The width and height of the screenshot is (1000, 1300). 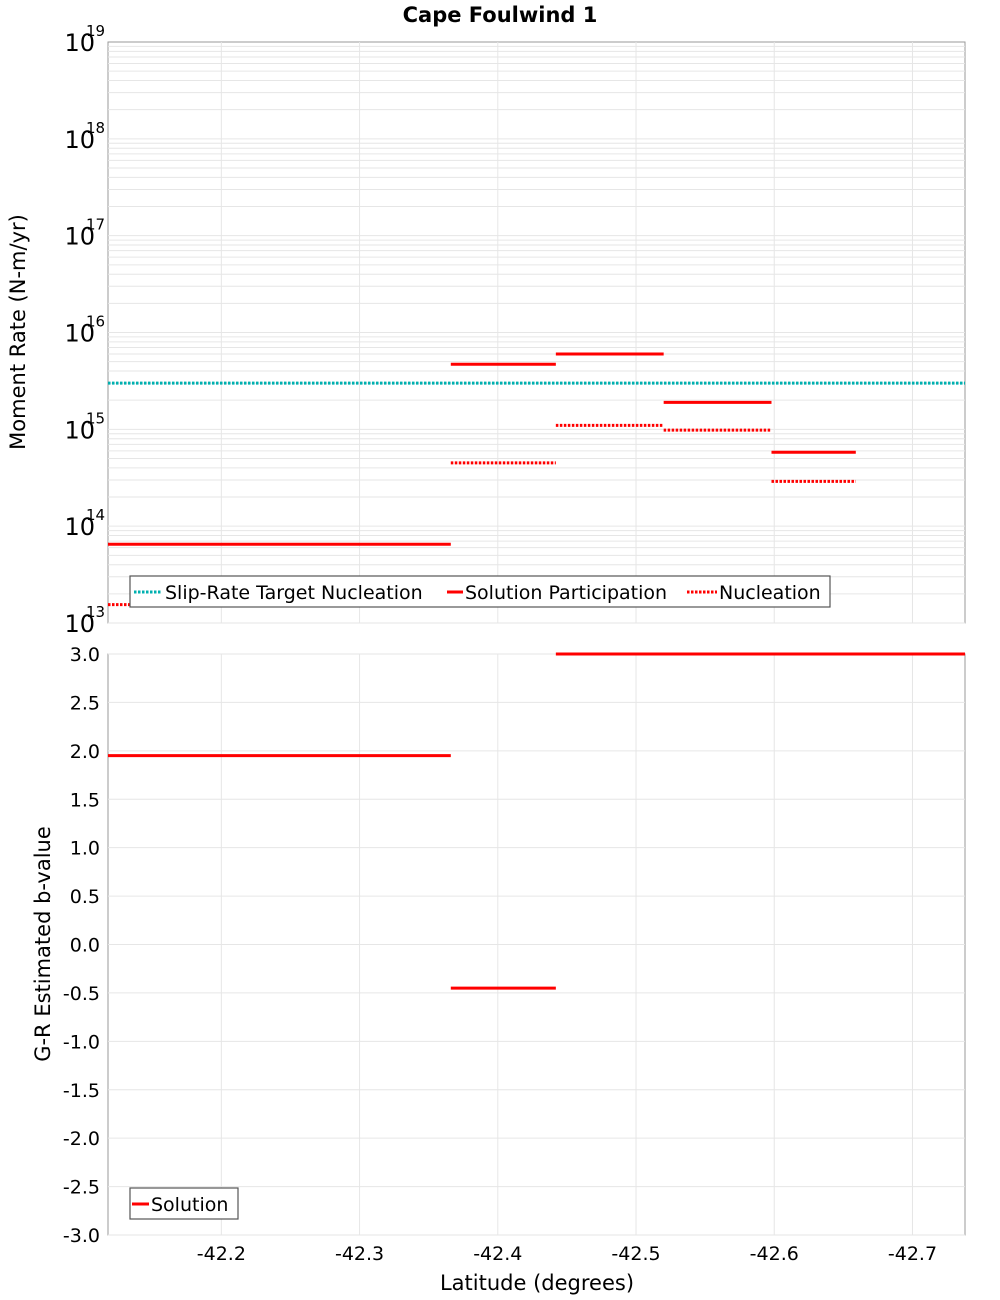 I want to click on legend-label-solution-participation: Solution Participation, so click(x=566, y=593).